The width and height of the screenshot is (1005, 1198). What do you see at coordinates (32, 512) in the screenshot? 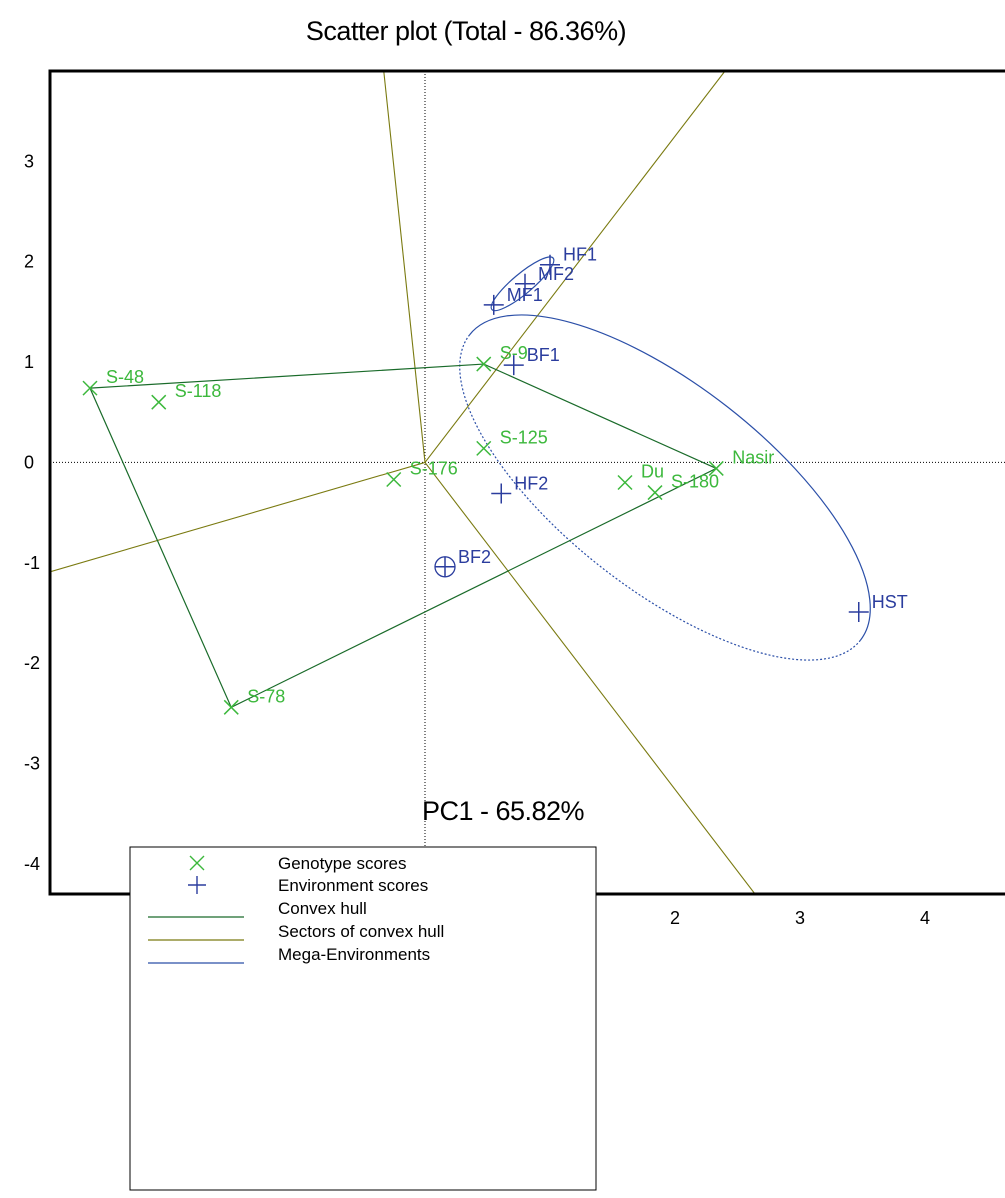
I see `y-axis-ticks: 3 2 1 0 -1 -2 -3 -4` at bounding box center [32, 512].